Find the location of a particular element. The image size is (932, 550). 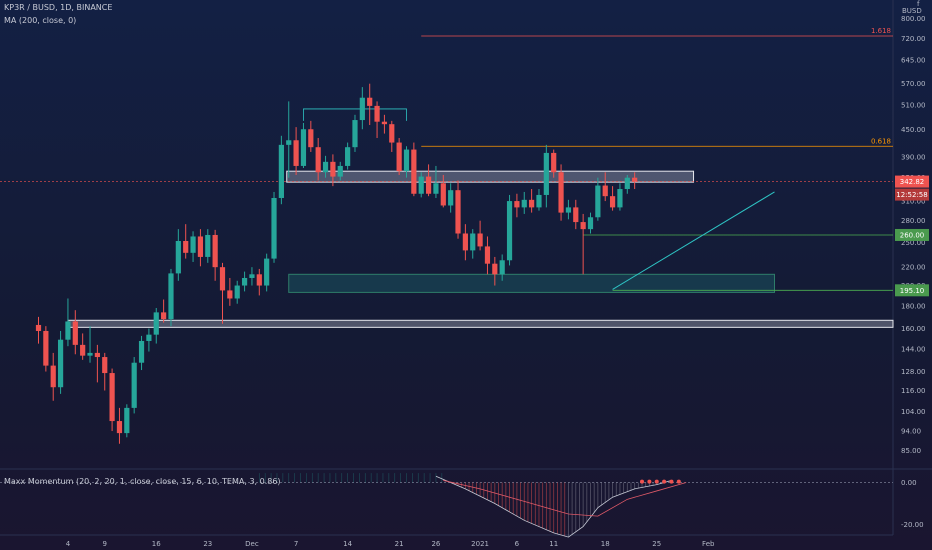

price-tick-label: 160.00 is located at coordinates (913, 329).